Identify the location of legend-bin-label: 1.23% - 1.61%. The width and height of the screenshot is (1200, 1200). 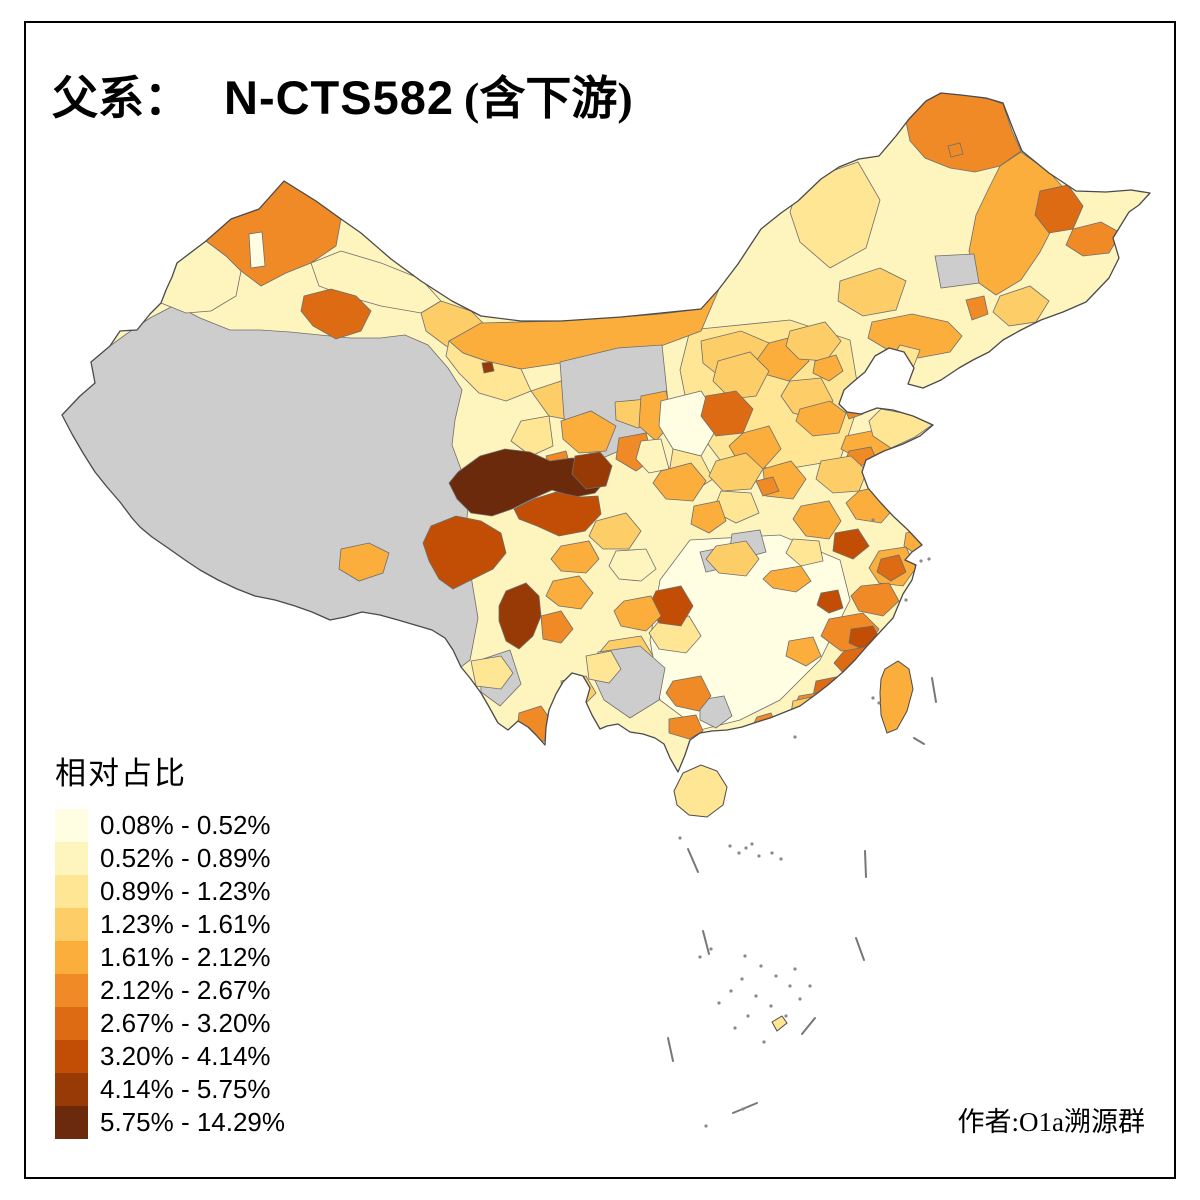
(185, 924).